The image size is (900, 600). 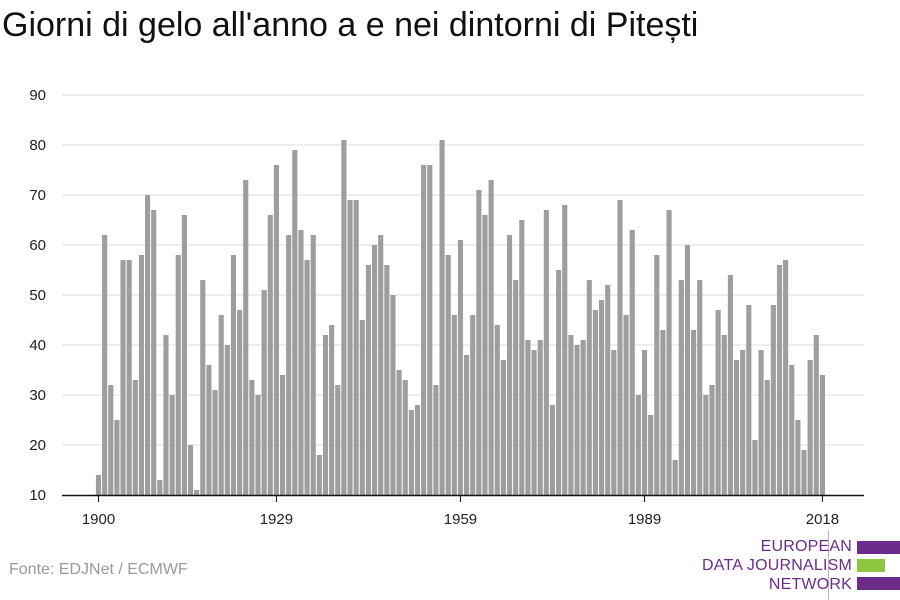 I want to click on bar-2011, so click(x=779, y=380).